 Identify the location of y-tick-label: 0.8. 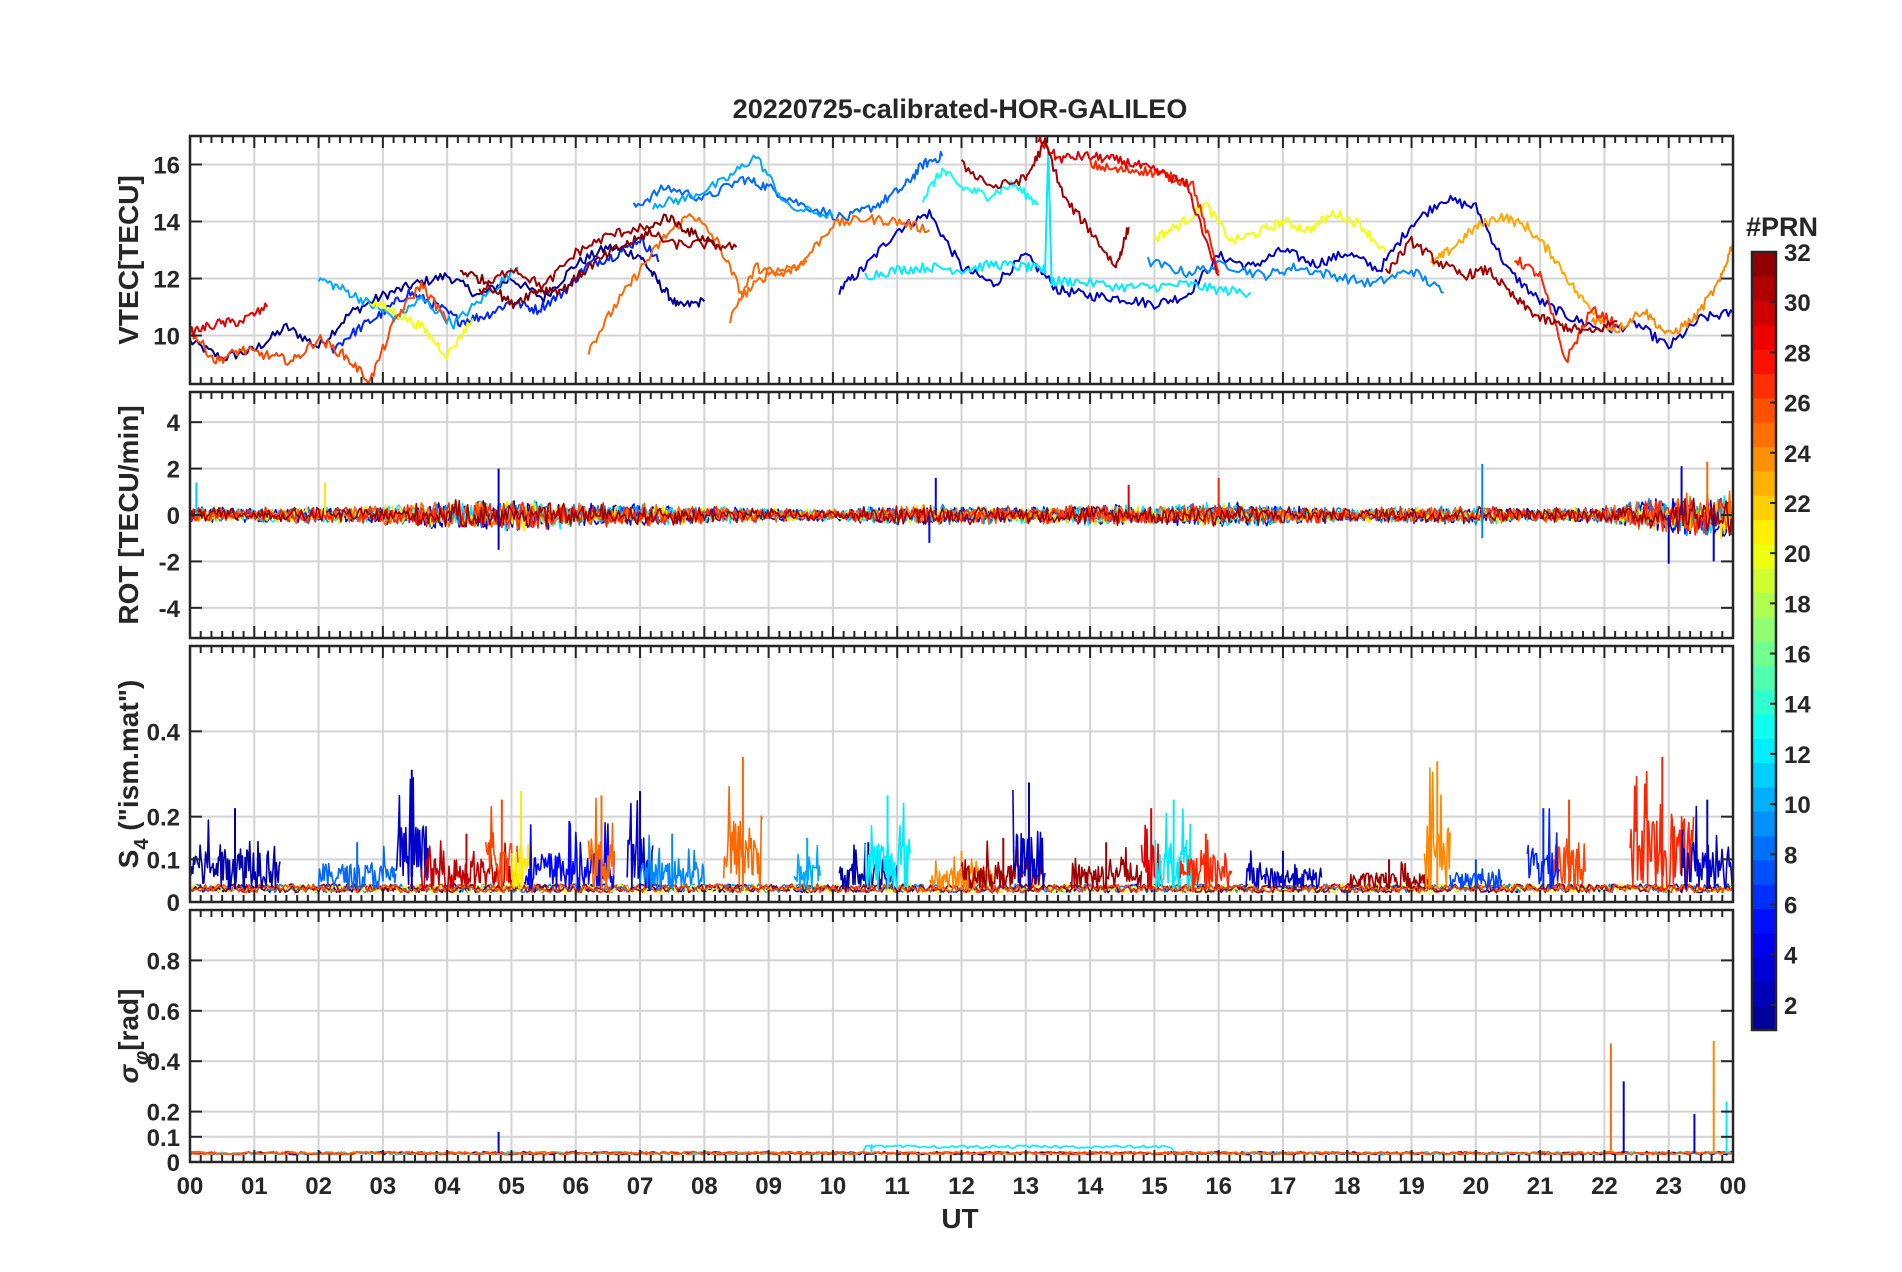
(163, 961).